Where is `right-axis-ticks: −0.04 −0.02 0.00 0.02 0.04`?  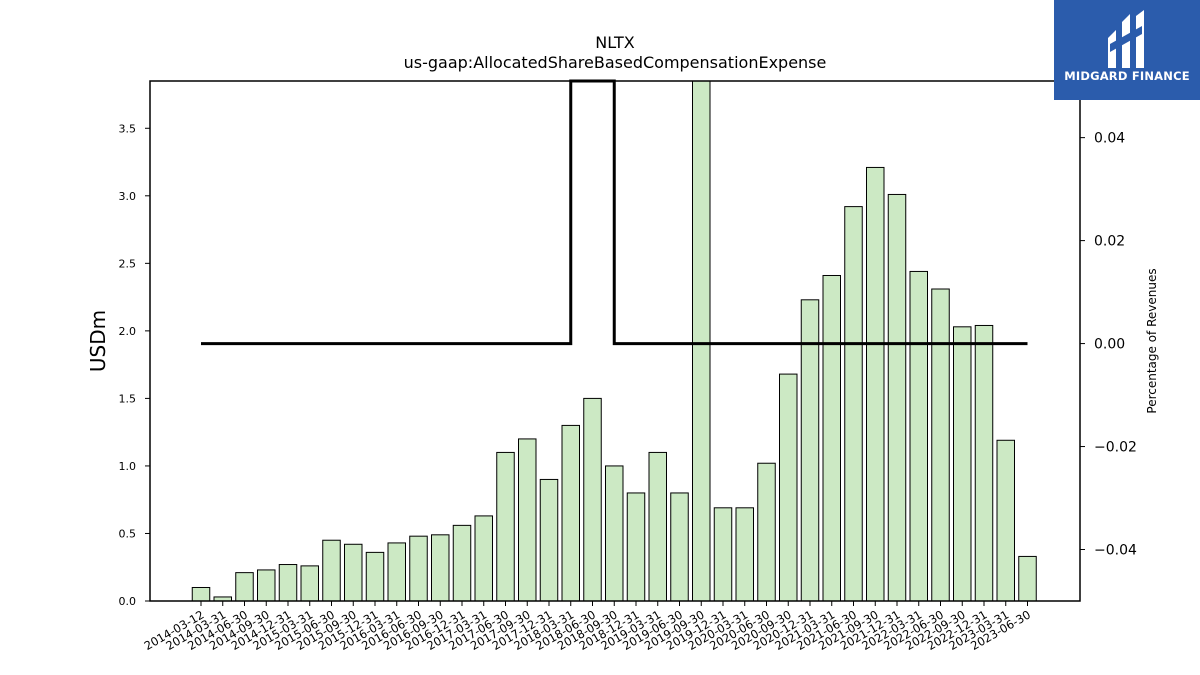 right-axis-ticks: −0.04 −0.02 0.00 0.02 0.04 is located at coordinates (1108, 345).